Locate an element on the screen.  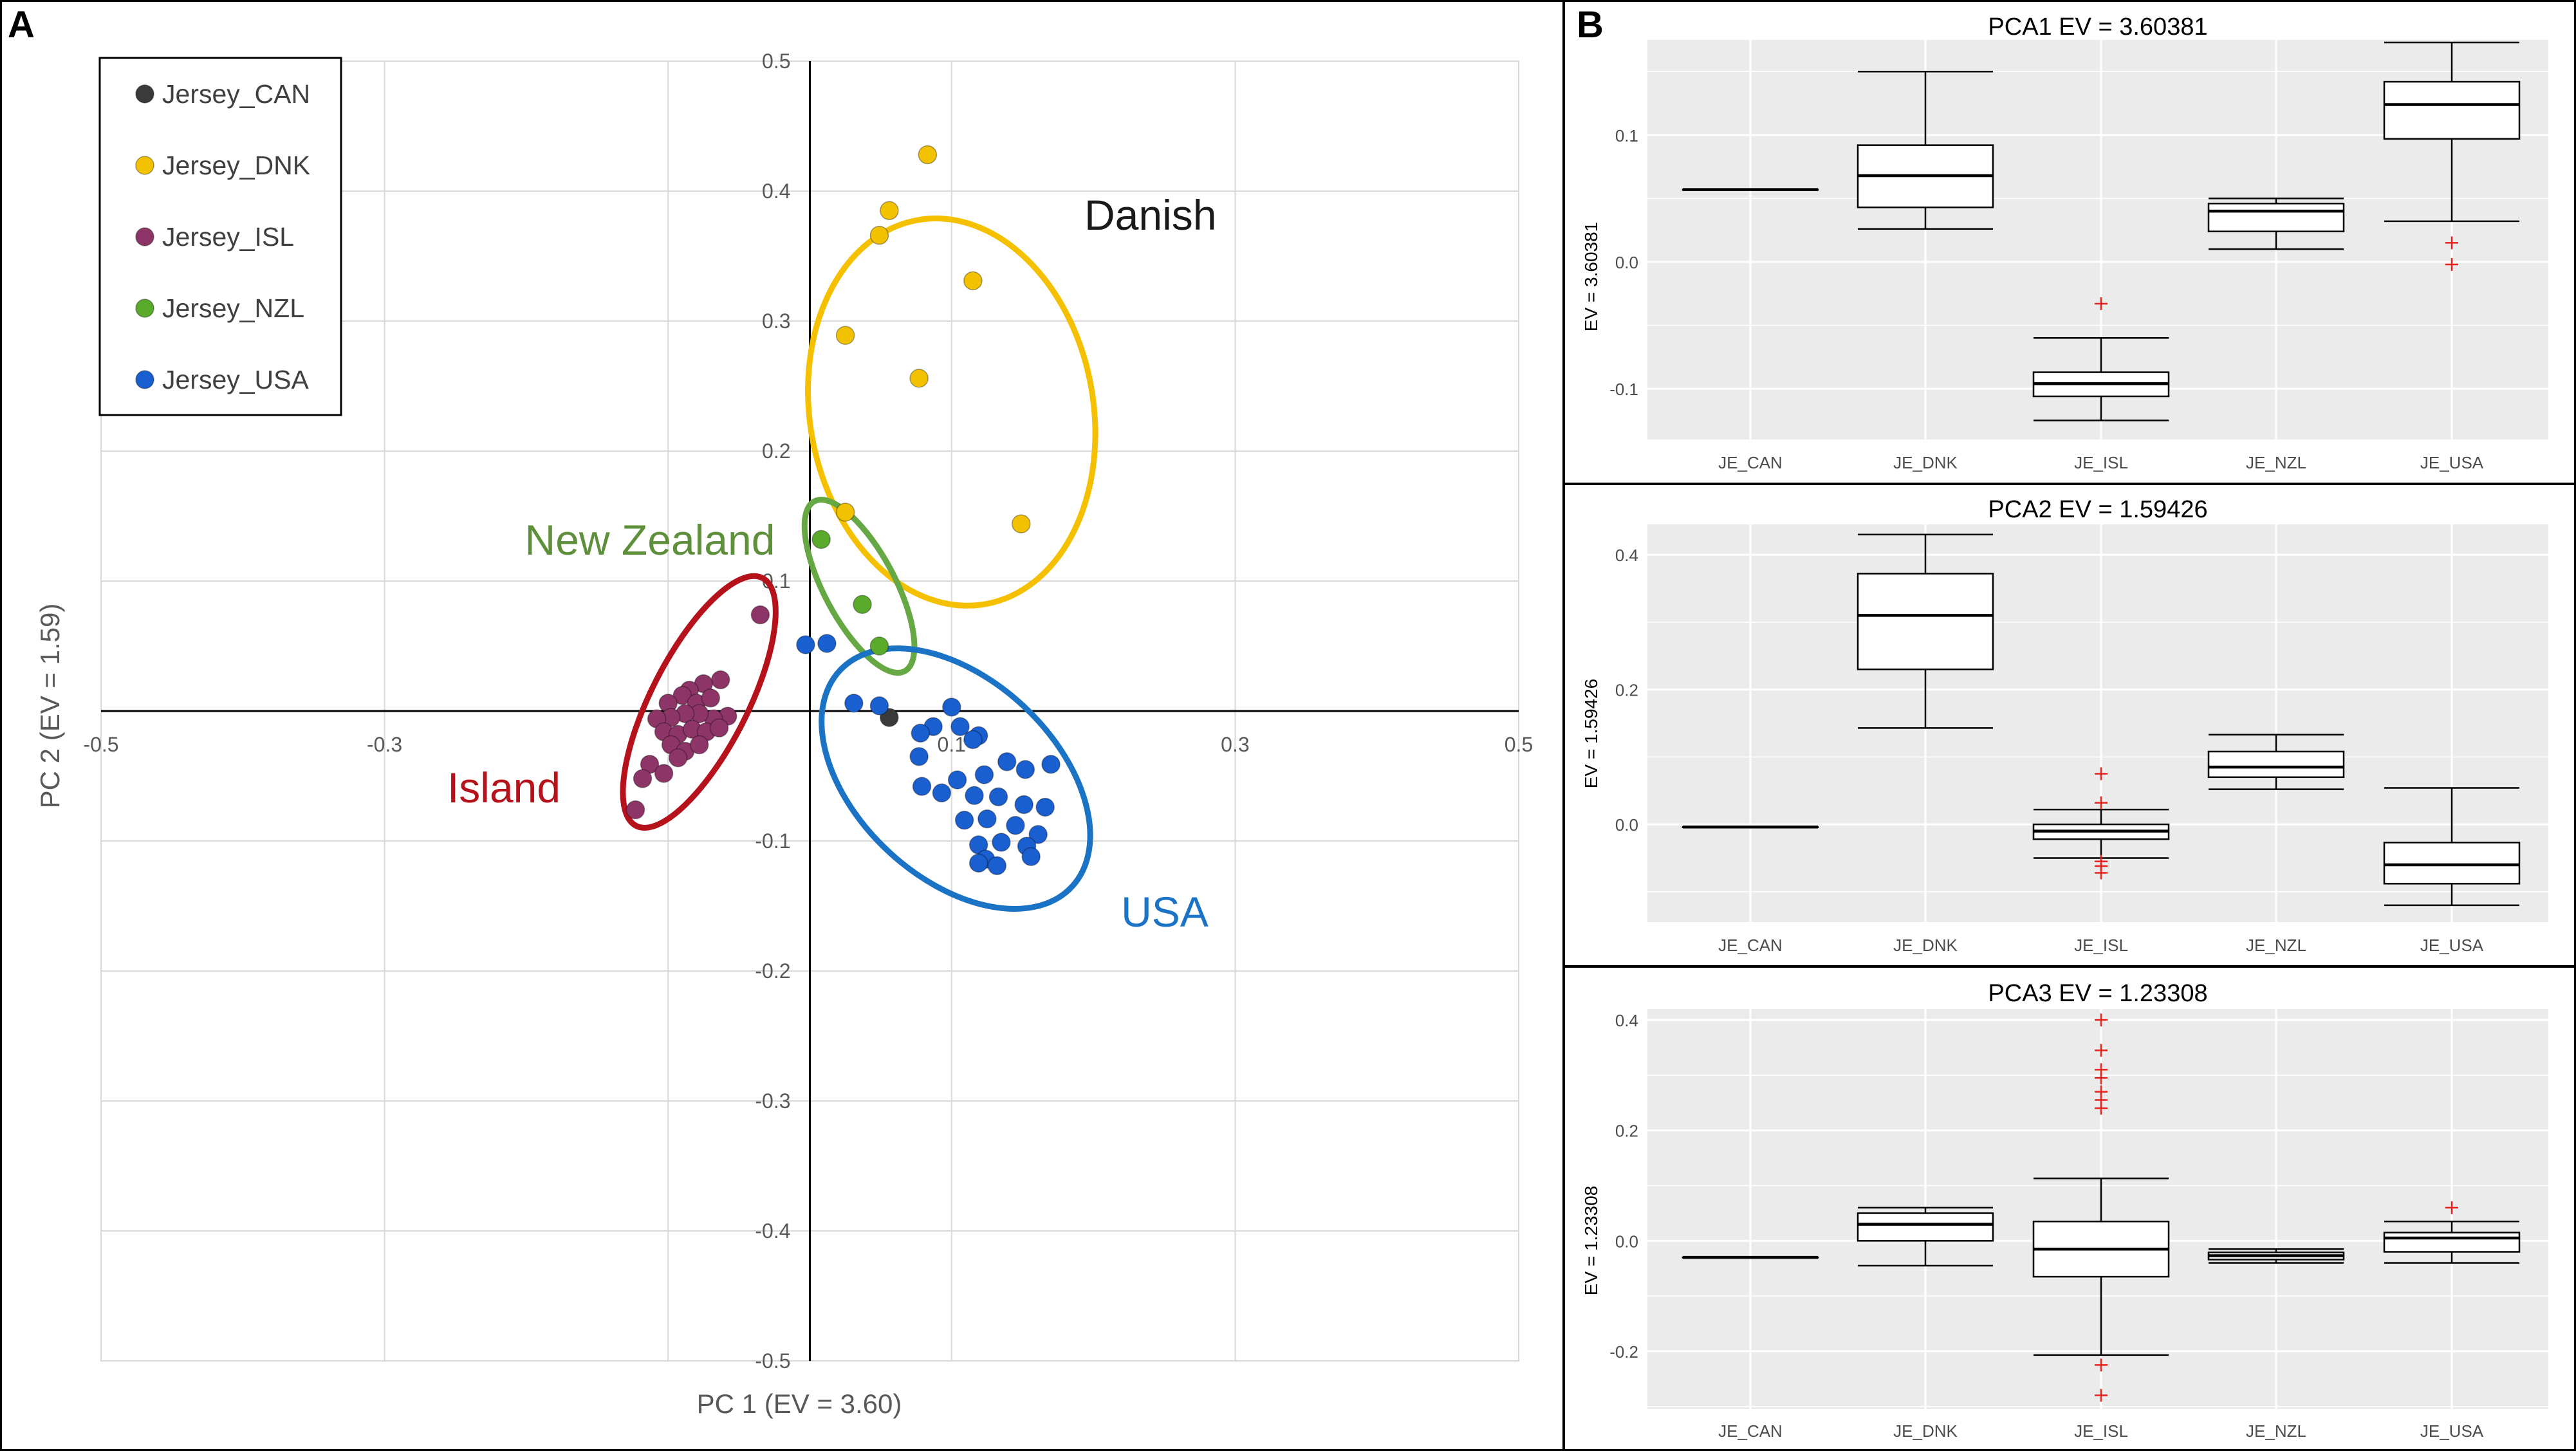
legend-marker-dnk is located at coordinates (144, 165).